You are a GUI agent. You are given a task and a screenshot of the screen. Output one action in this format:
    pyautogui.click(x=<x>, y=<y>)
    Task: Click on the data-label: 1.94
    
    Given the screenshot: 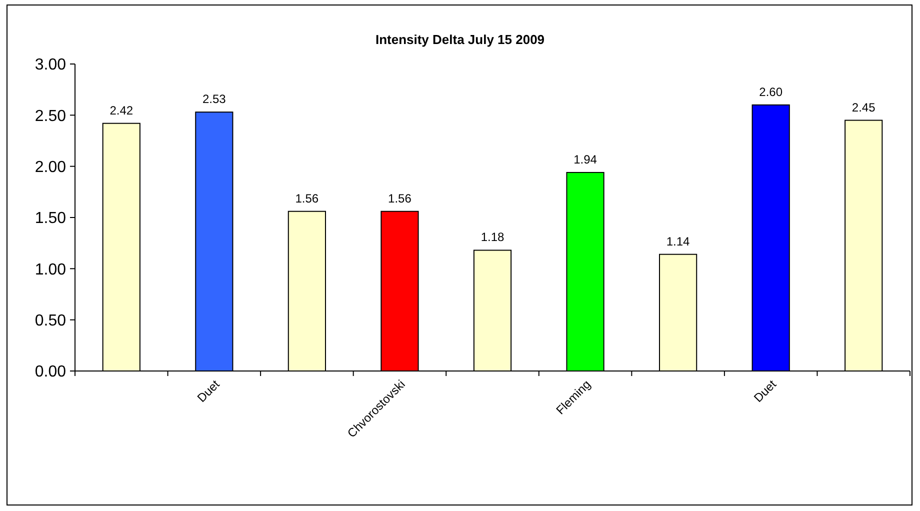 What is the action you would take?
    pyautogui.click(x=586, y=159)
    